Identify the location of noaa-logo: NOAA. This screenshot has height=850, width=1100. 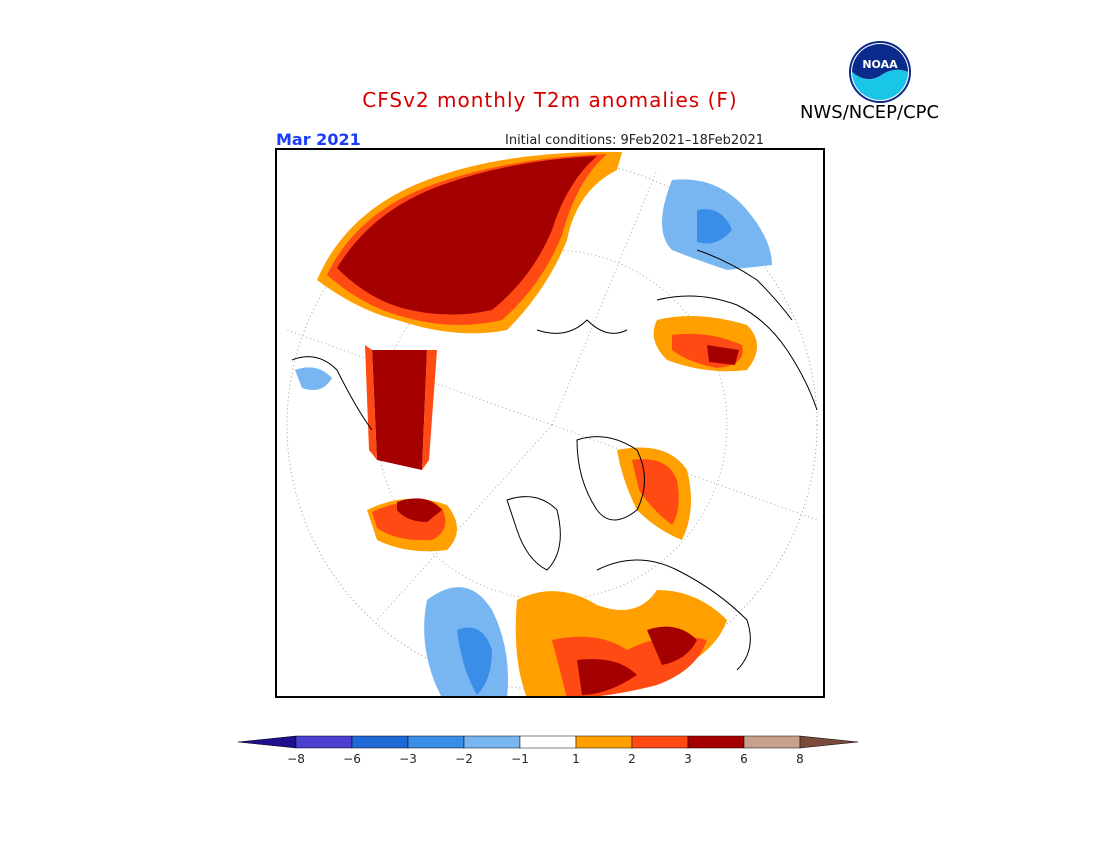
(880, 72).